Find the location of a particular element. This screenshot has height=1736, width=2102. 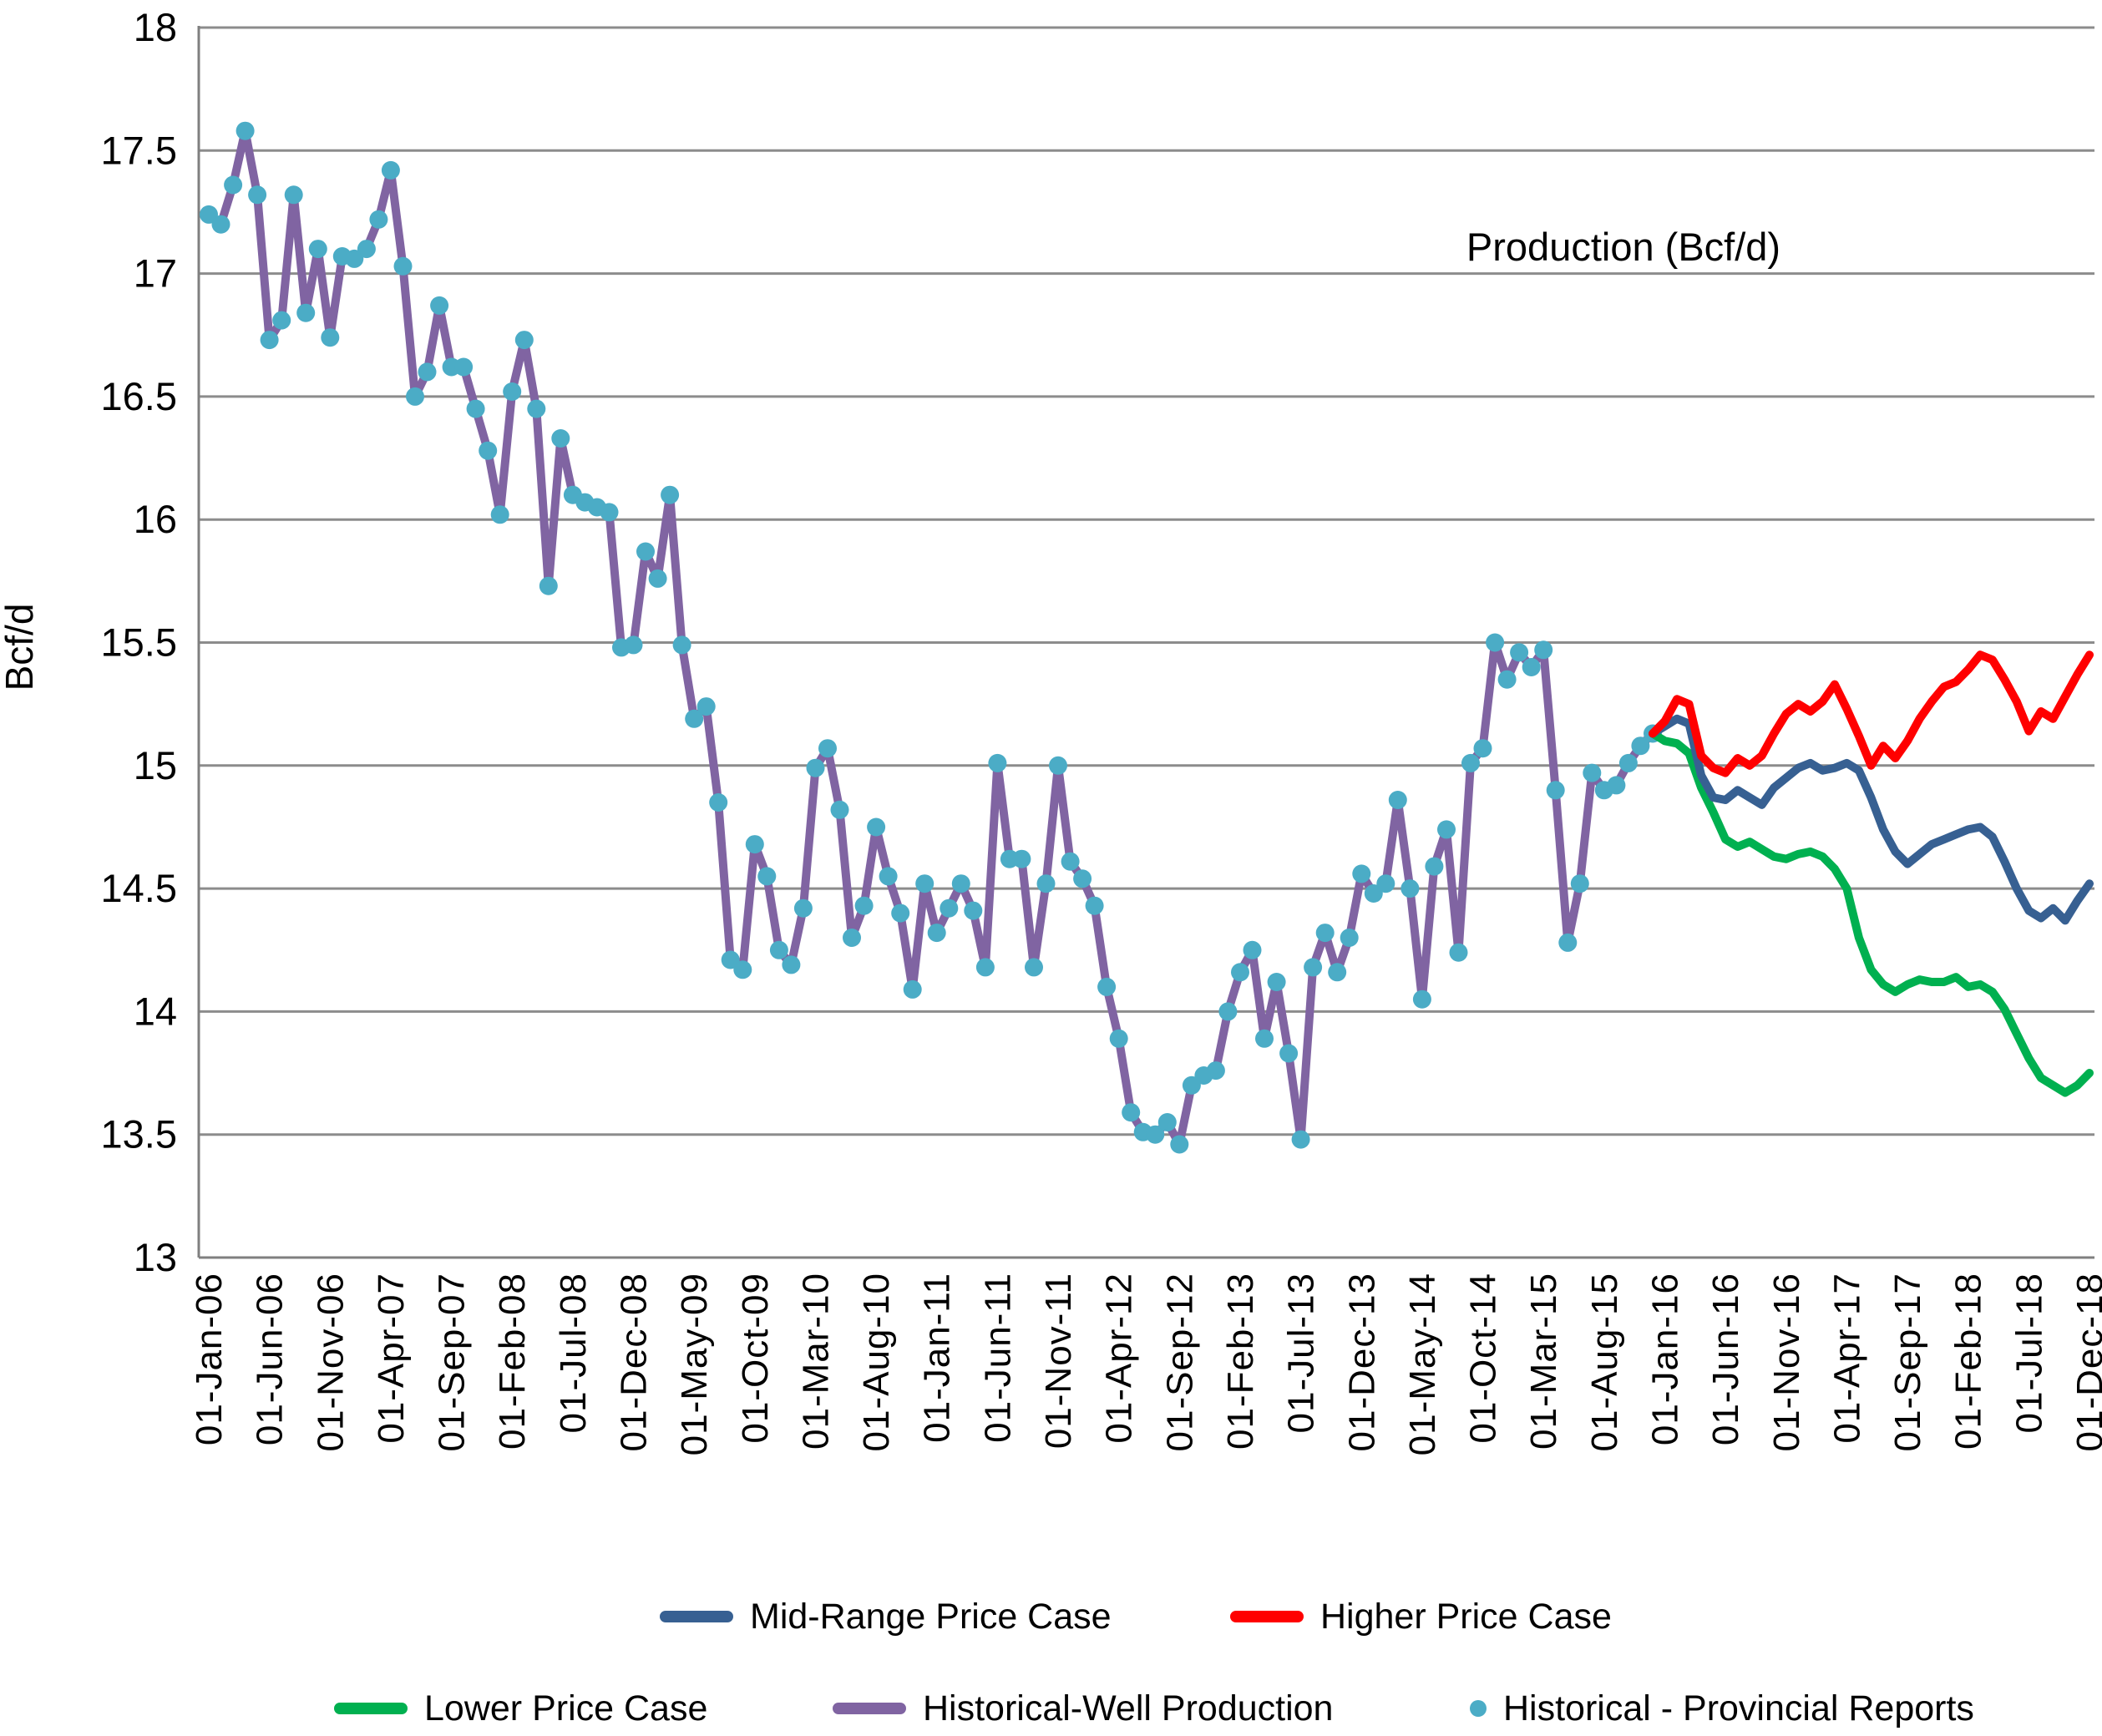

x-tick-label: 01-Jun-16 is located at coordinates (1726, 1359).